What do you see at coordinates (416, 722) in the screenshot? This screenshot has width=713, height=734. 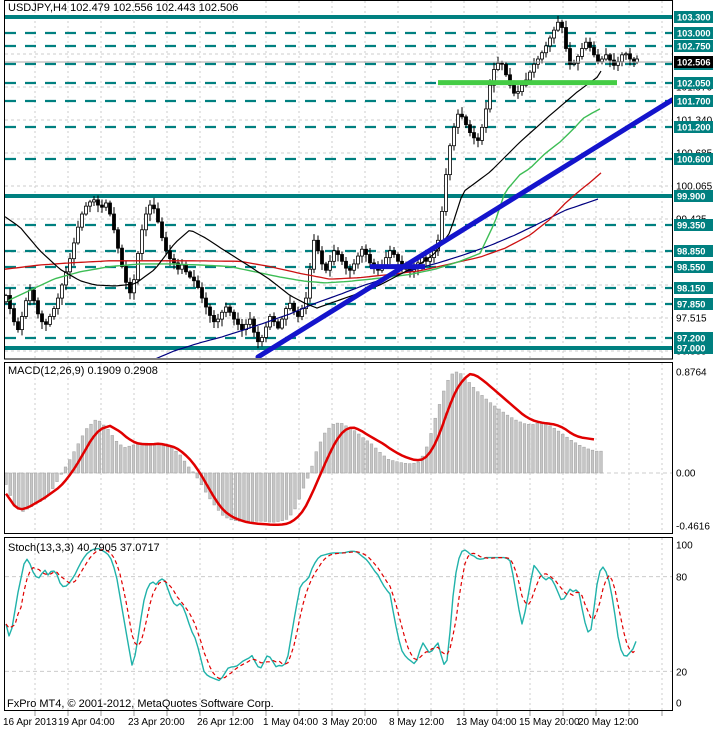 I see `time-axis-label: 8 May 12:00` at bounding box center [416, 722].